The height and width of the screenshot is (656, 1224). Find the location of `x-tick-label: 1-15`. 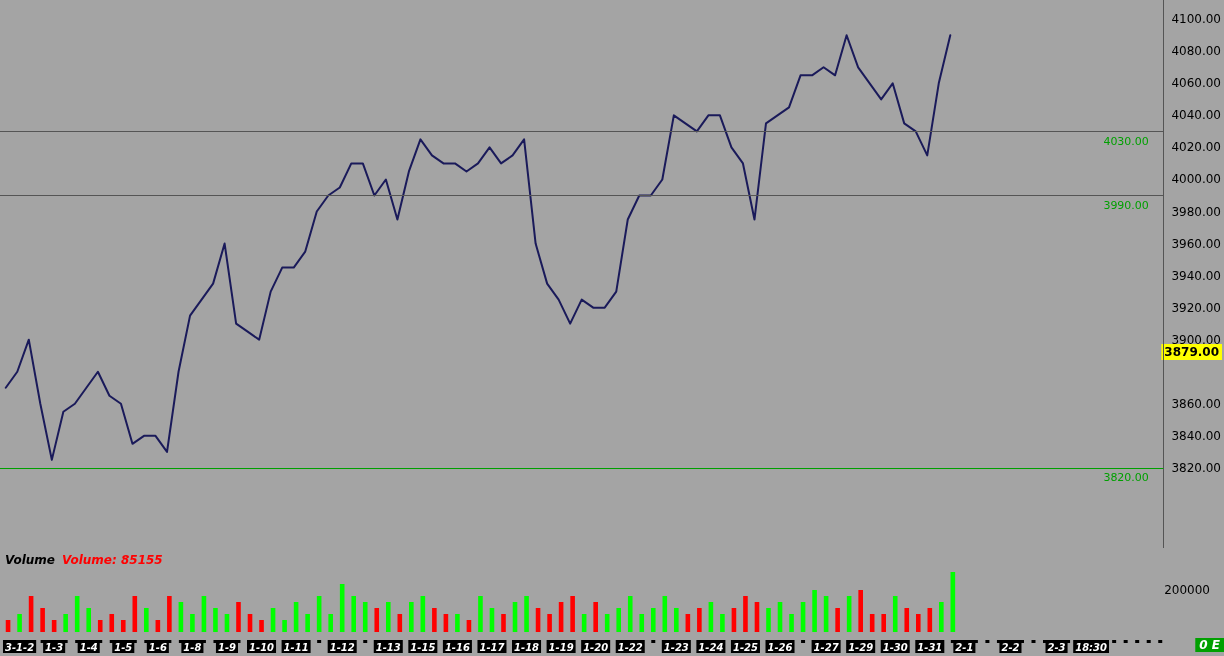

x-tick-label: 1-15 is located at coordinates (423, 647).